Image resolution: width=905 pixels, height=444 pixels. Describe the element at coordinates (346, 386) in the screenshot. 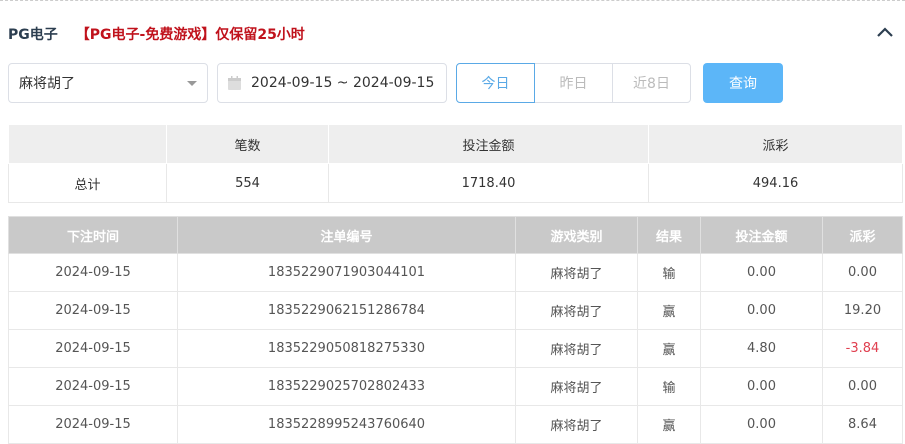

I see `table-cell: 1835229025702802433` at that location.